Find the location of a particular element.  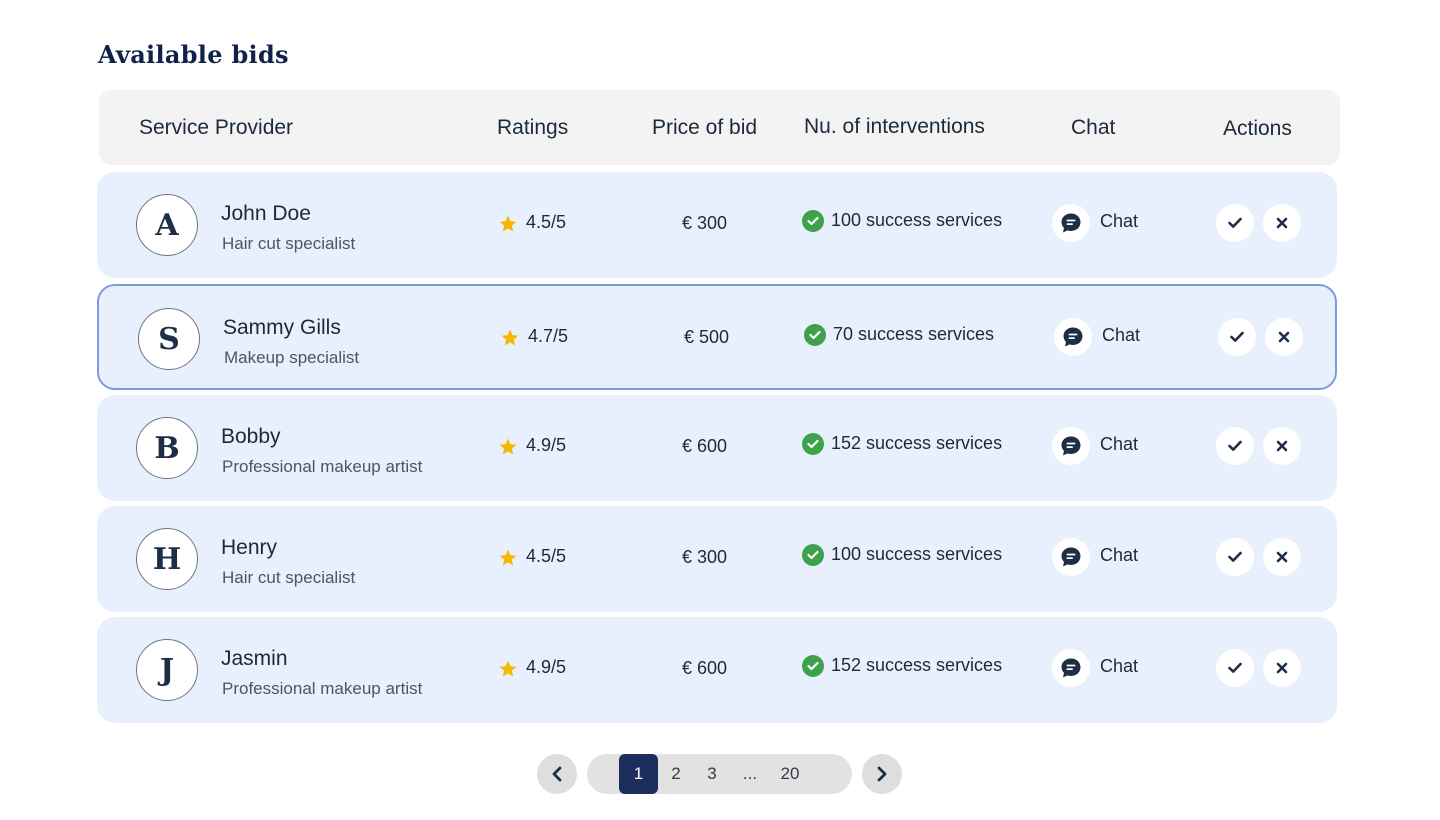

avatar: B is located at coordinates (167, 448).